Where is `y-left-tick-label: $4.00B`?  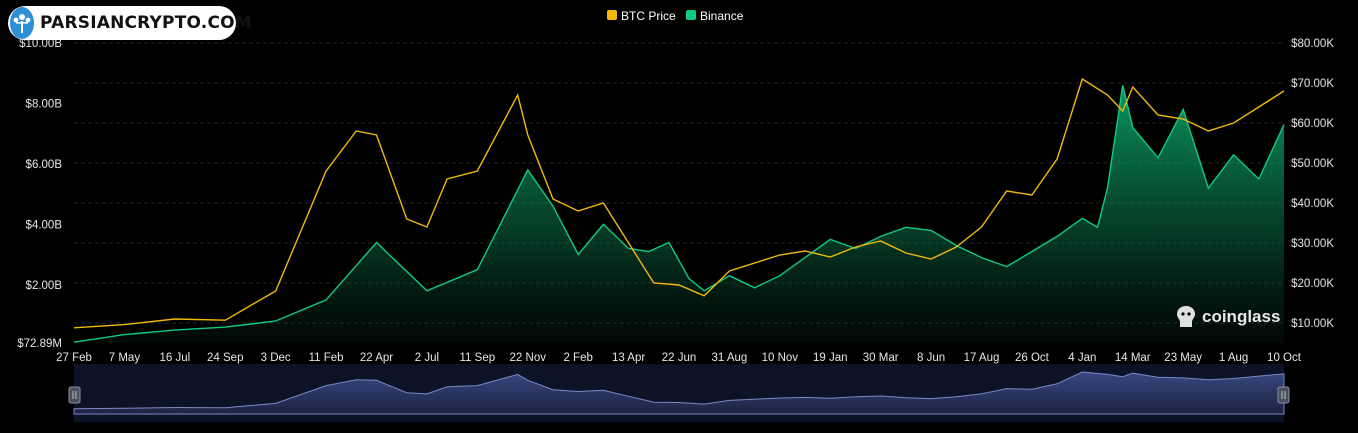
y-left-tick-label: $4.00B is located at coordinates (44, 225).